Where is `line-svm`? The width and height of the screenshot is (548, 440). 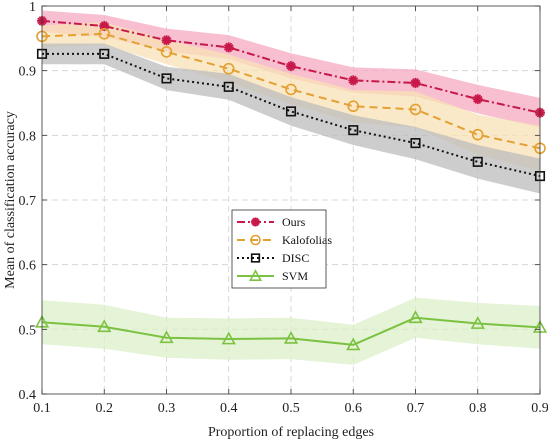 line-svm is located at coordinates (291, 331).